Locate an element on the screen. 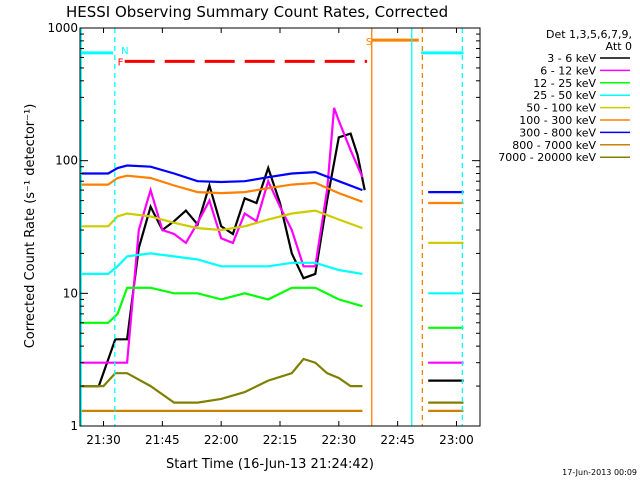  x-tick-label: 21:30 is located at coordinates (103, 440).